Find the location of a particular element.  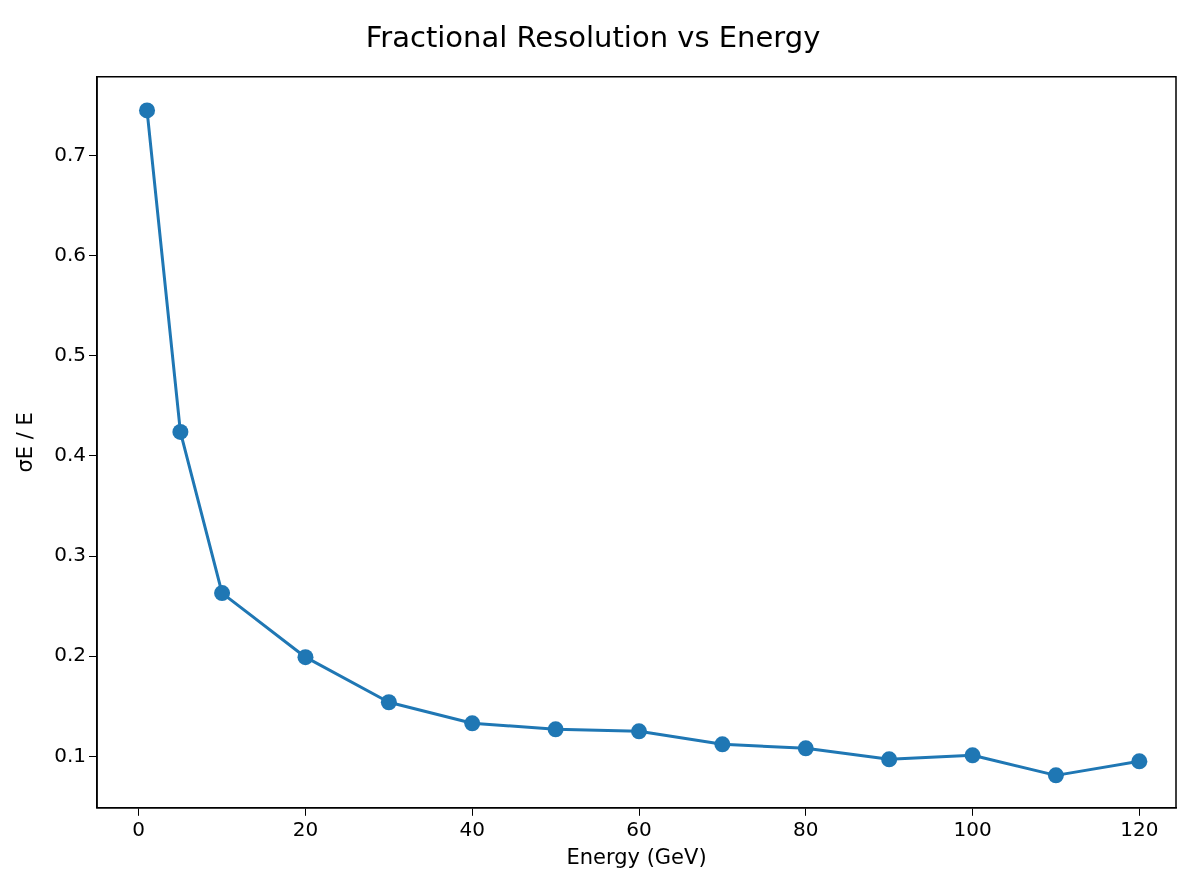

y-tick-label: 0.7 is located at coordinates (70, 153).